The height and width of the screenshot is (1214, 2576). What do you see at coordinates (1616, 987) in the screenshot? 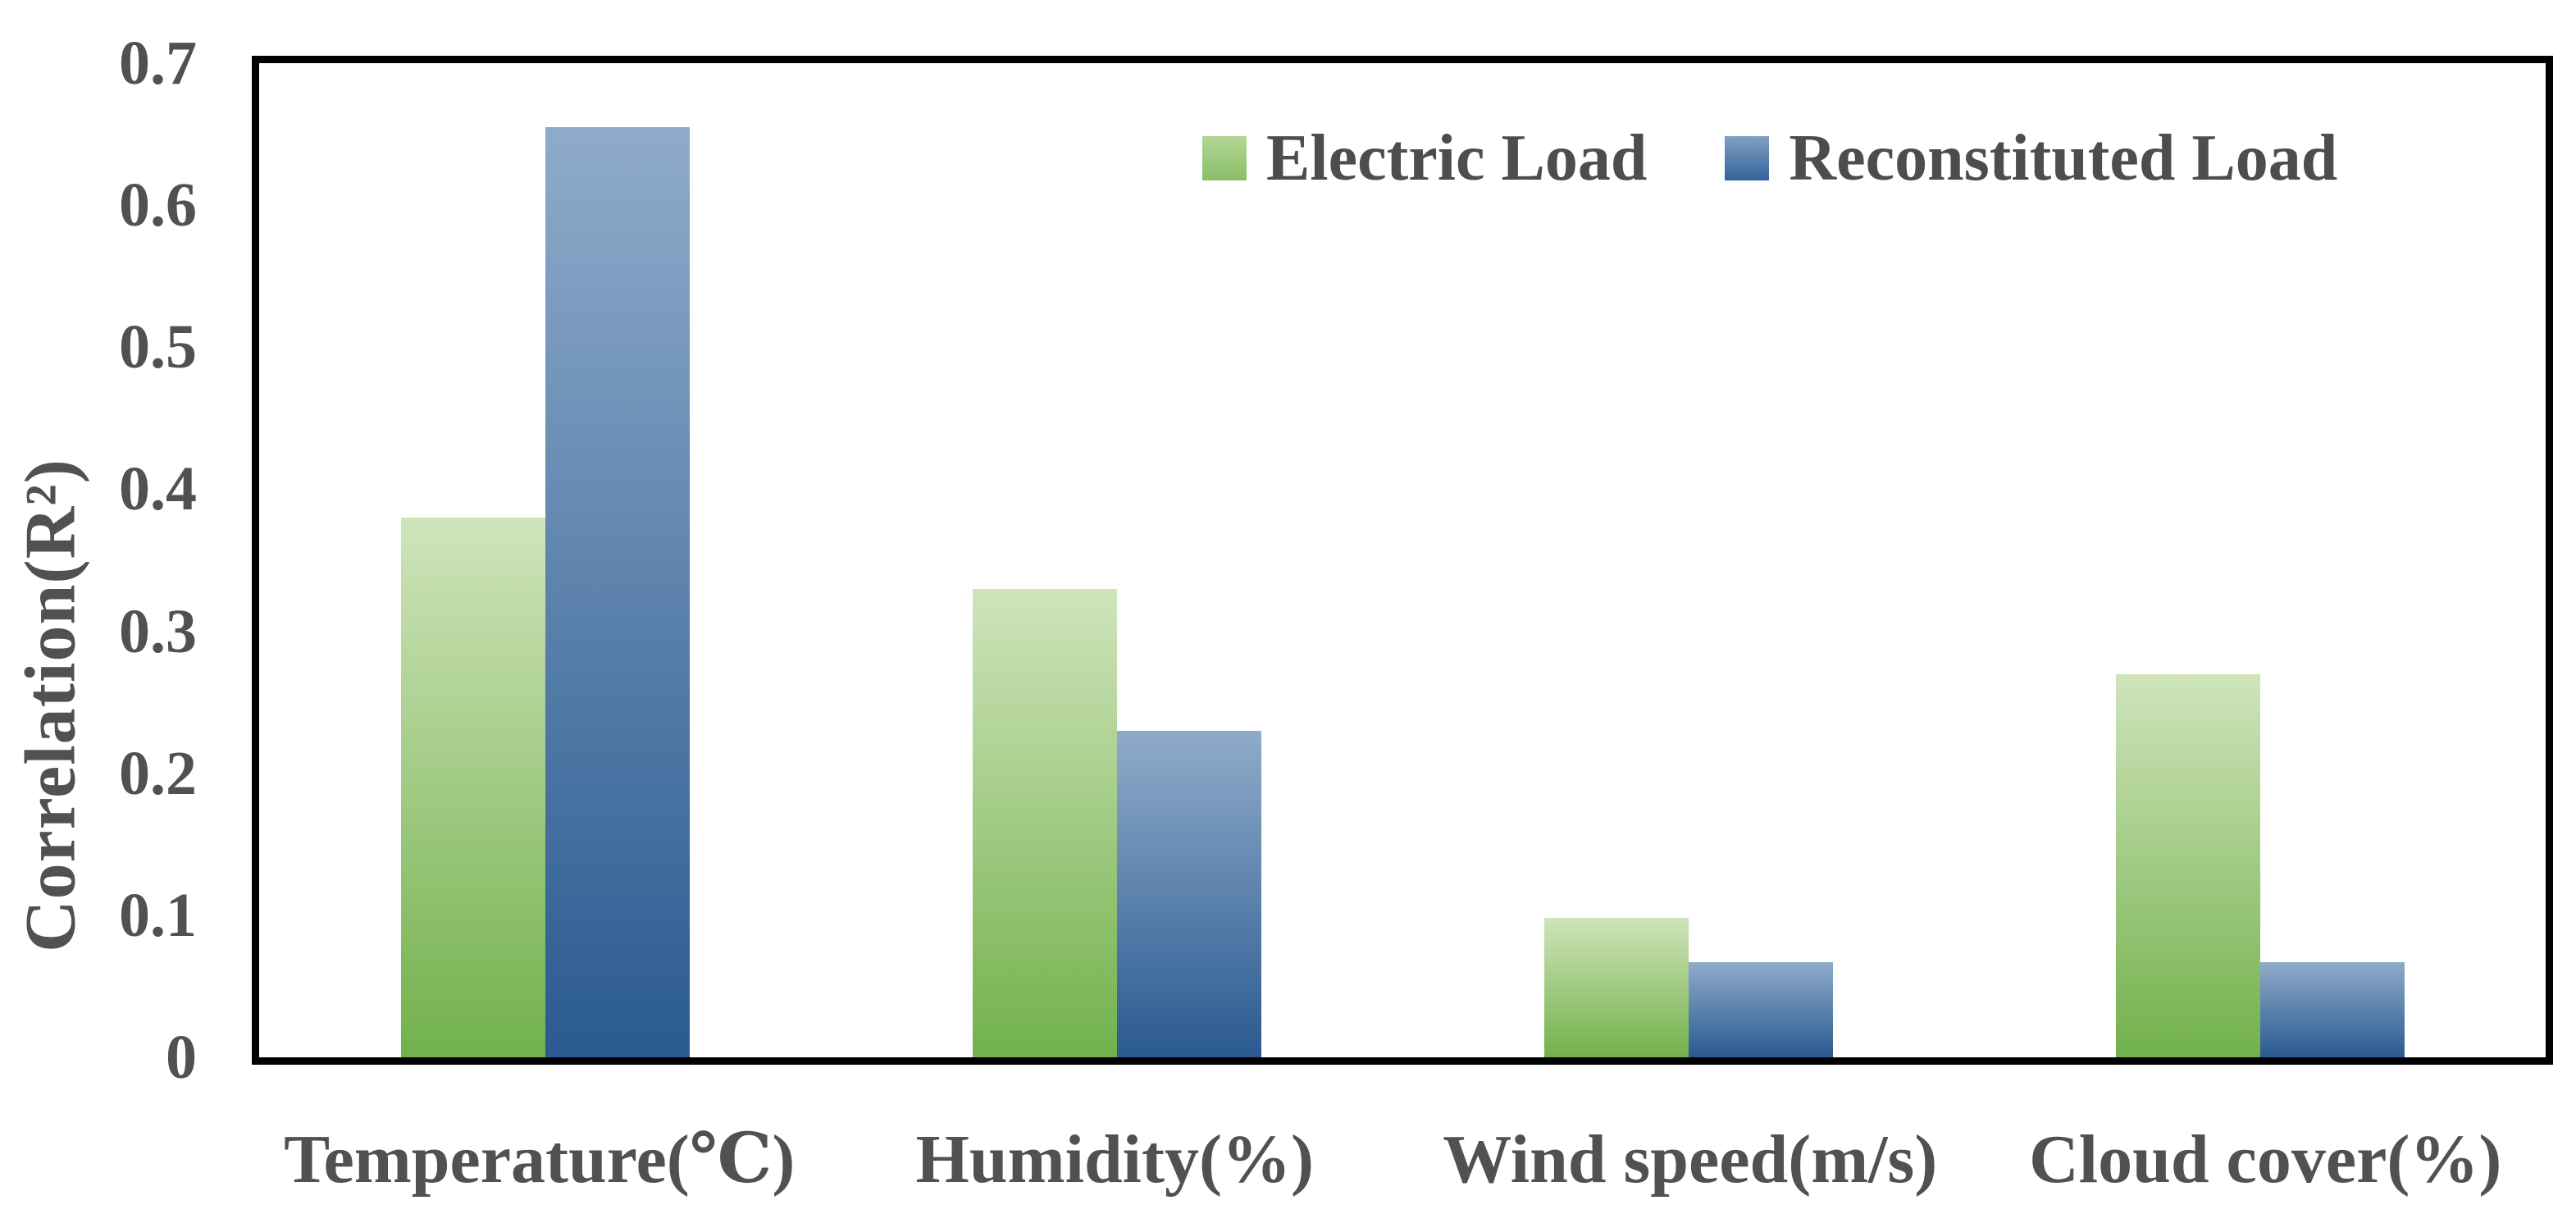
I see `bar-wind-speed-m-s-electric-load` at bounding box center [1616, 987].